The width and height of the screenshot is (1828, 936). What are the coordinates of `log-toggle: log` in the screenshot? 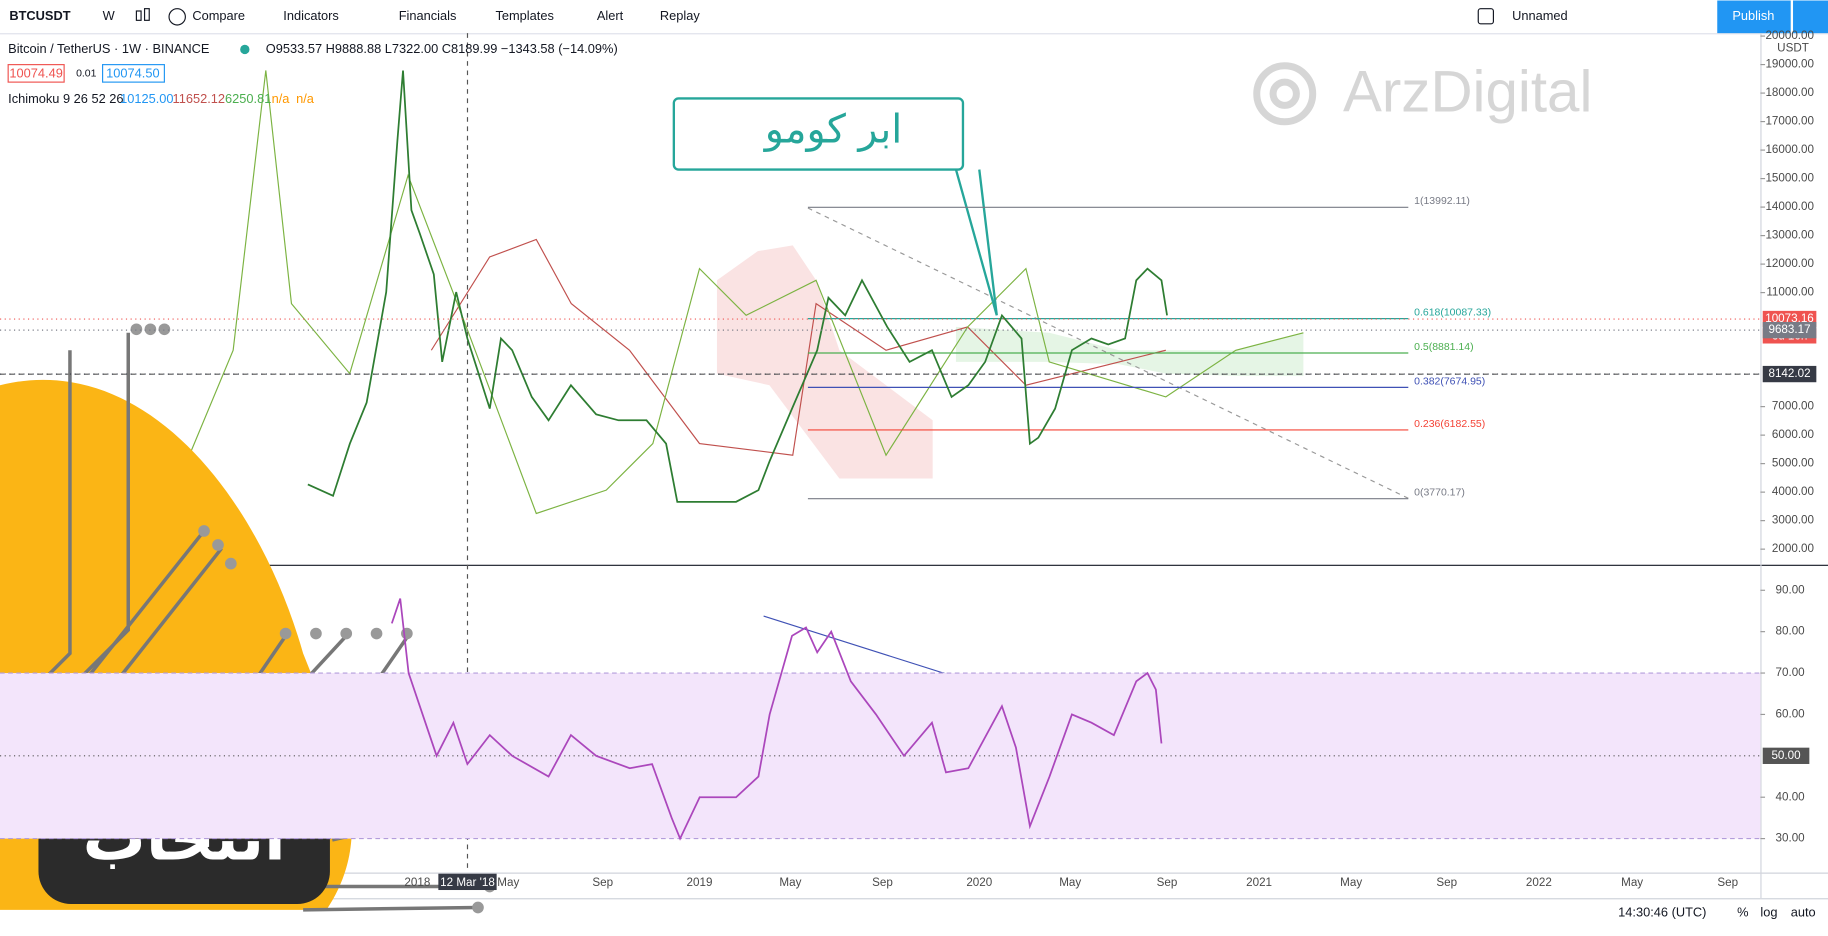 It's located at (1768, 912).